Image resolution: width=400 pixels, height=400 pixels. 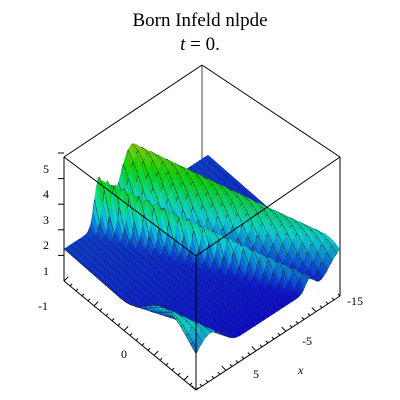 What do you see at coordinates (256, 374) in the screenshot?
I see `x-tick-label: 5` at bounding box center [256, 374].